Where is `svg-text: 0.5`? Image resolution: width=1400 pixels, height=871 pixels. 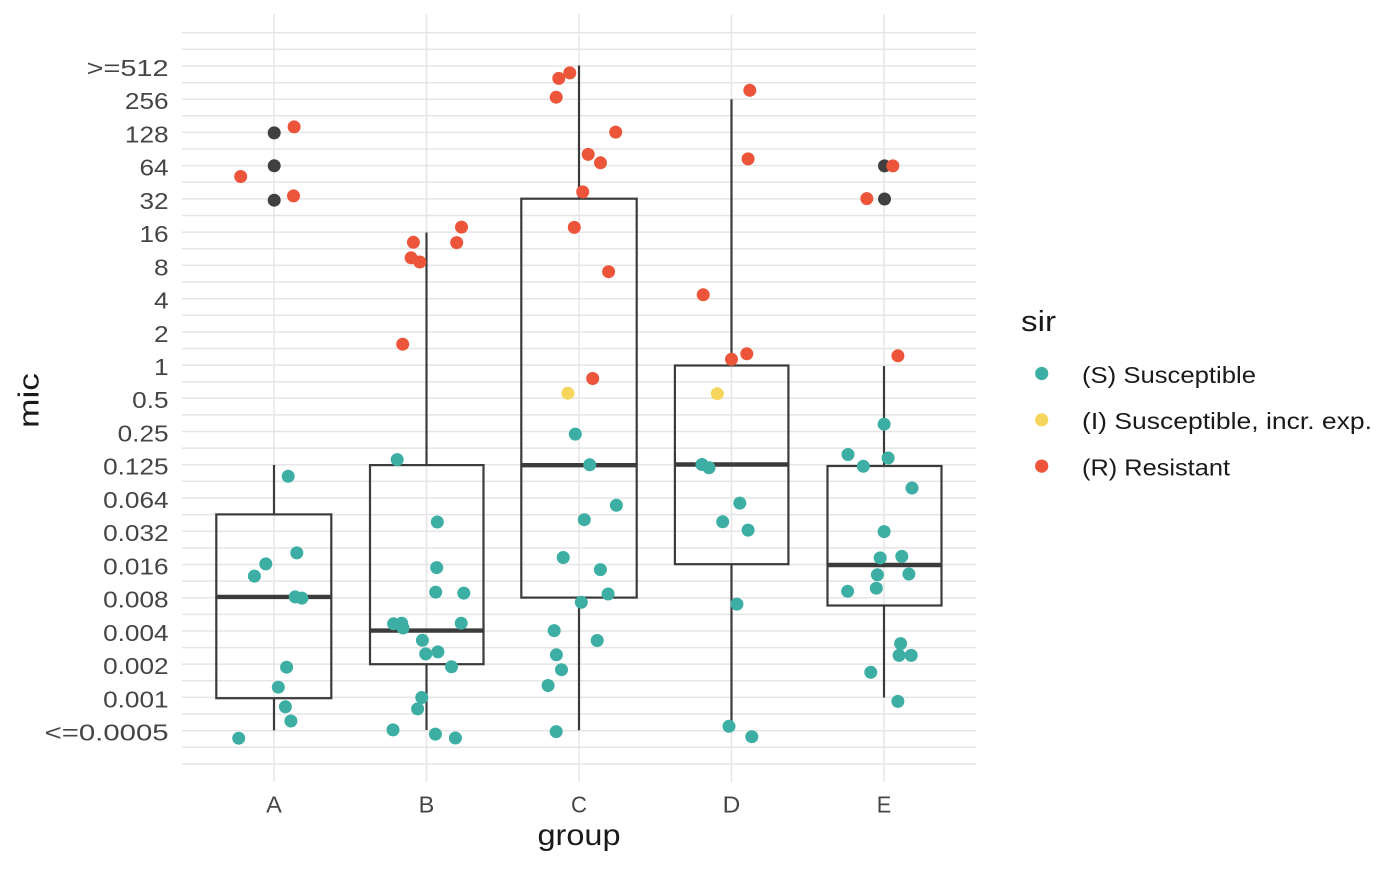
svg-text: 0.5 is located at coordinates (150, 400).